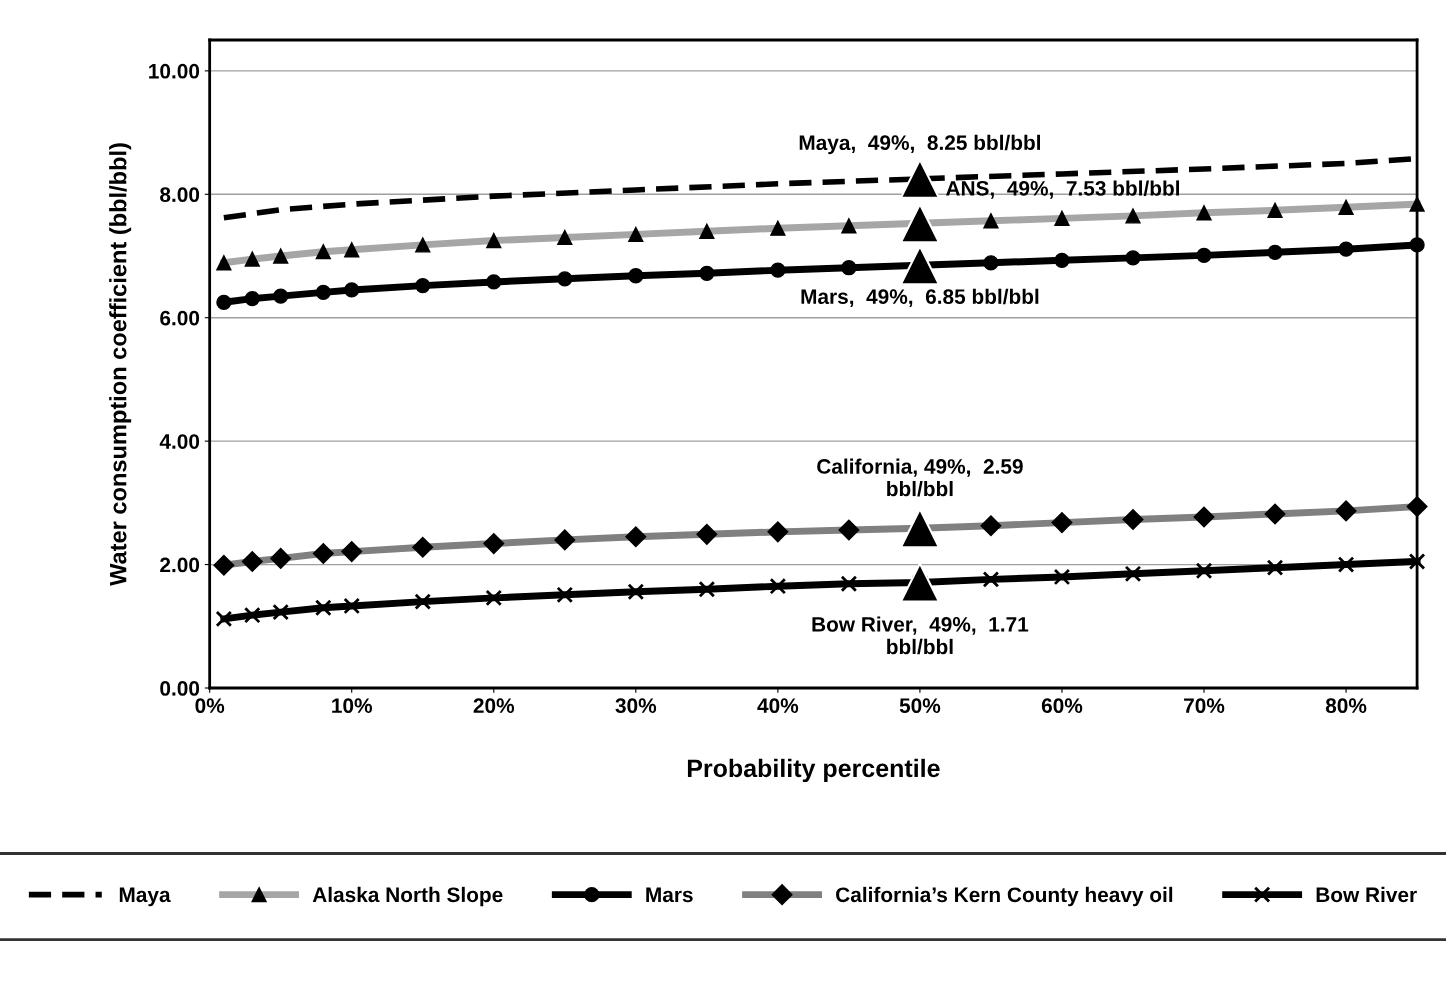  Describe the element at coordinates (1062, 706) in the screenshot. I see `x-tick-label: 60%` at that location.